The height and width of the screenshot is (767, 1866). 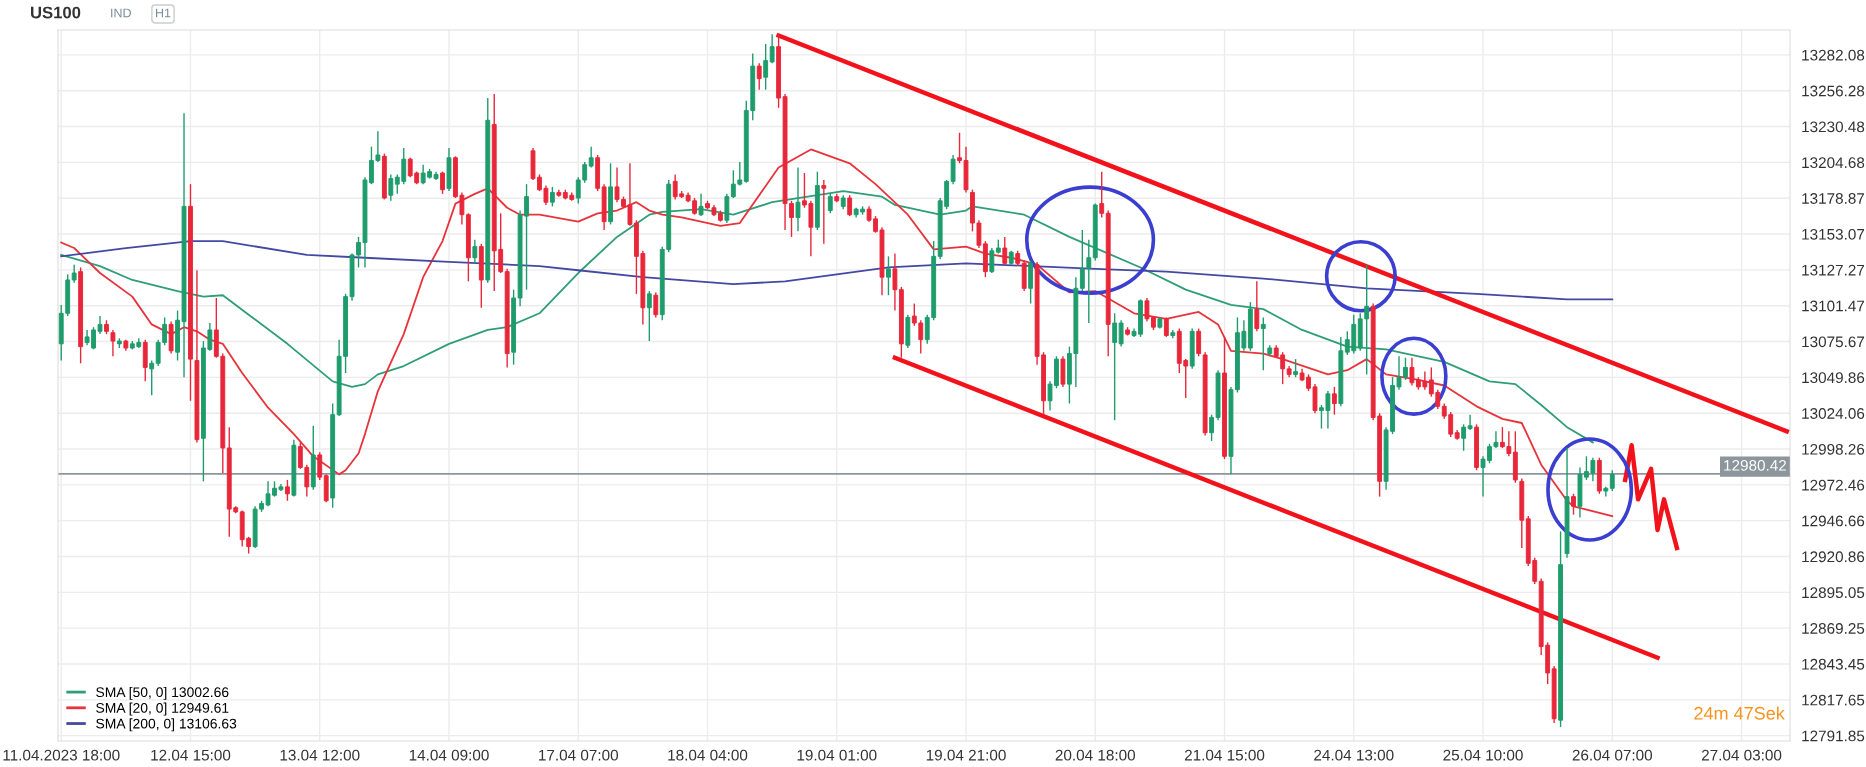 What do you see at coordinates (1833, 700) in the screenshot?
I see `y-tick-label: 12817.65` at bounding box center [1833, 700].